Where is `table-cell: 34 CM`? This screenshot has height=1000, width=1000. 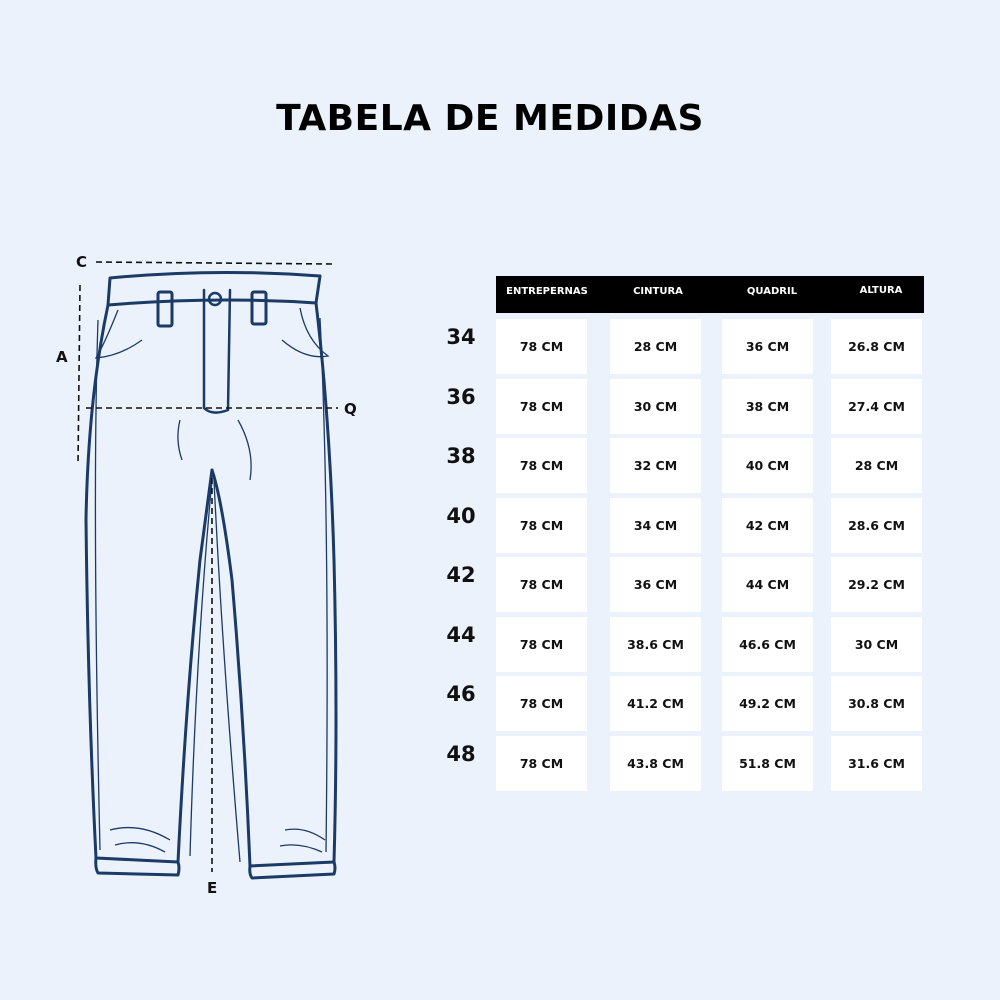
table-cell: 34 CM is located at coordinates (655, 525).